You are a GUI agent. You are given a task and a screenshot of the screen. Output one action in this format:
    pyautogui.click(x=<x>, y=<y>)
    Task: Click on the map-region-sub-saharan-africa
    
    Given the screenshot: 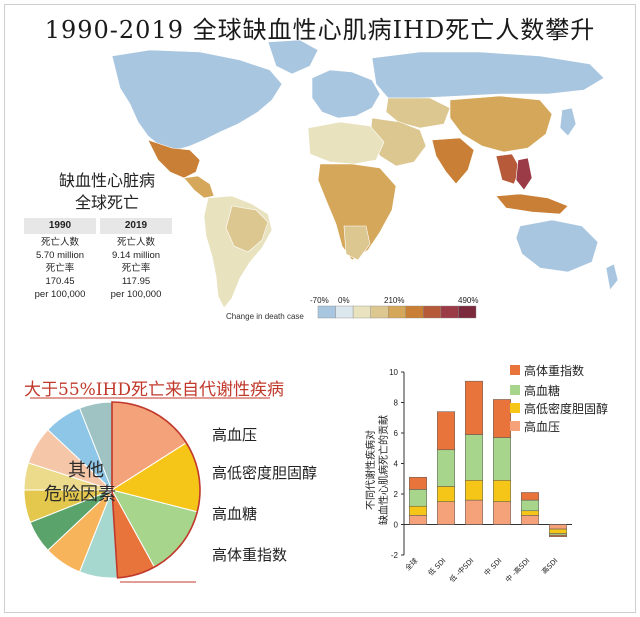 What is the action you would take?
    pyautogui.click(x=357, y=212)
    